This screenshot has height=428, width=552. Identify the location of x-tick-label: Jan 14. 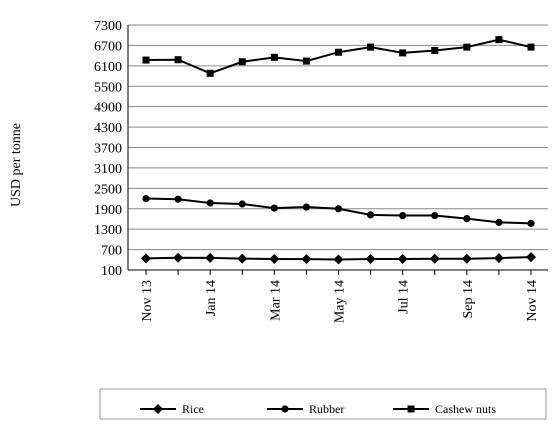
(211, 298).